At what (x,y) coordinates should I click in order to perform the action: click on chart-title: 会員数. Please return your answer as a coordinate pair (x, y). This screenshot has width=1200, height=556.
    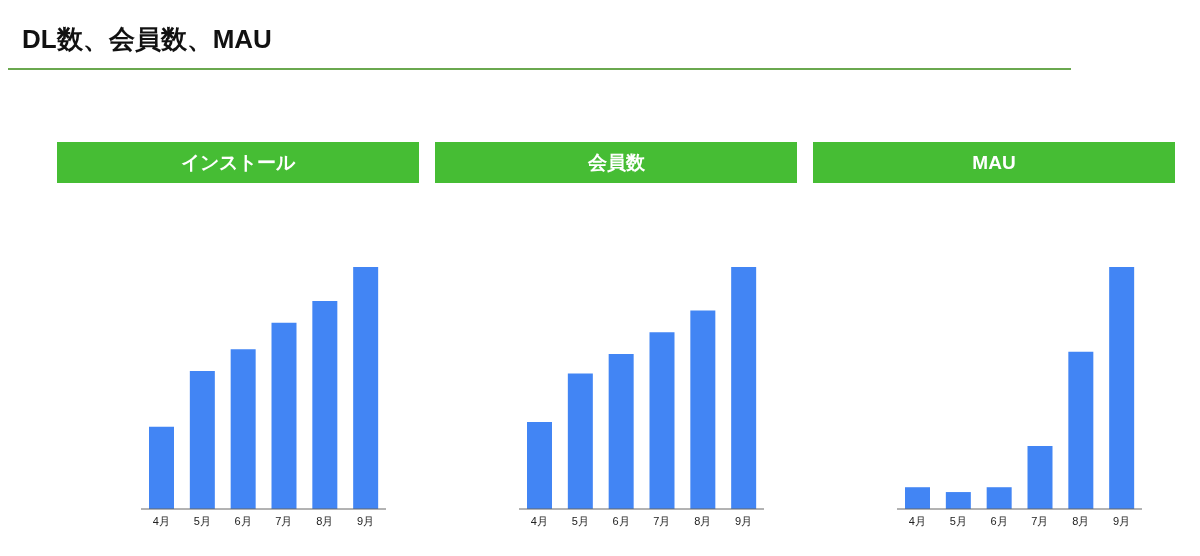
    Looking at the image, I should click on (616, 162).